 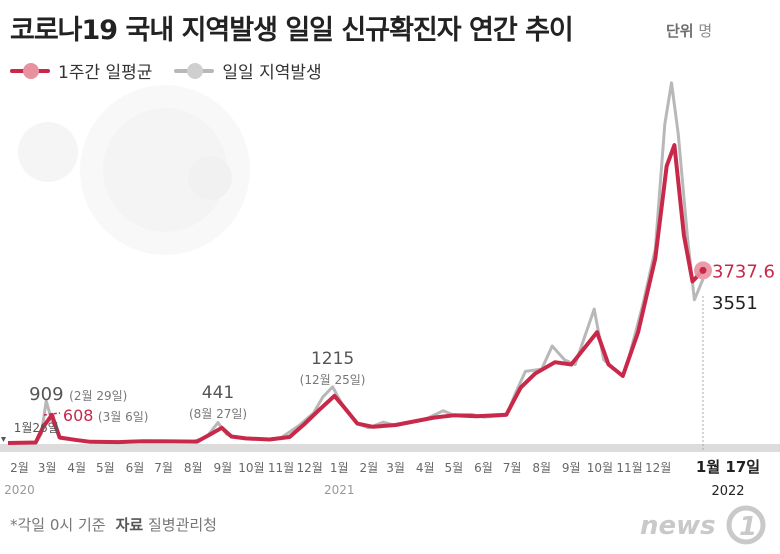 I want to click on start-marker, so click(x=3, y=439).